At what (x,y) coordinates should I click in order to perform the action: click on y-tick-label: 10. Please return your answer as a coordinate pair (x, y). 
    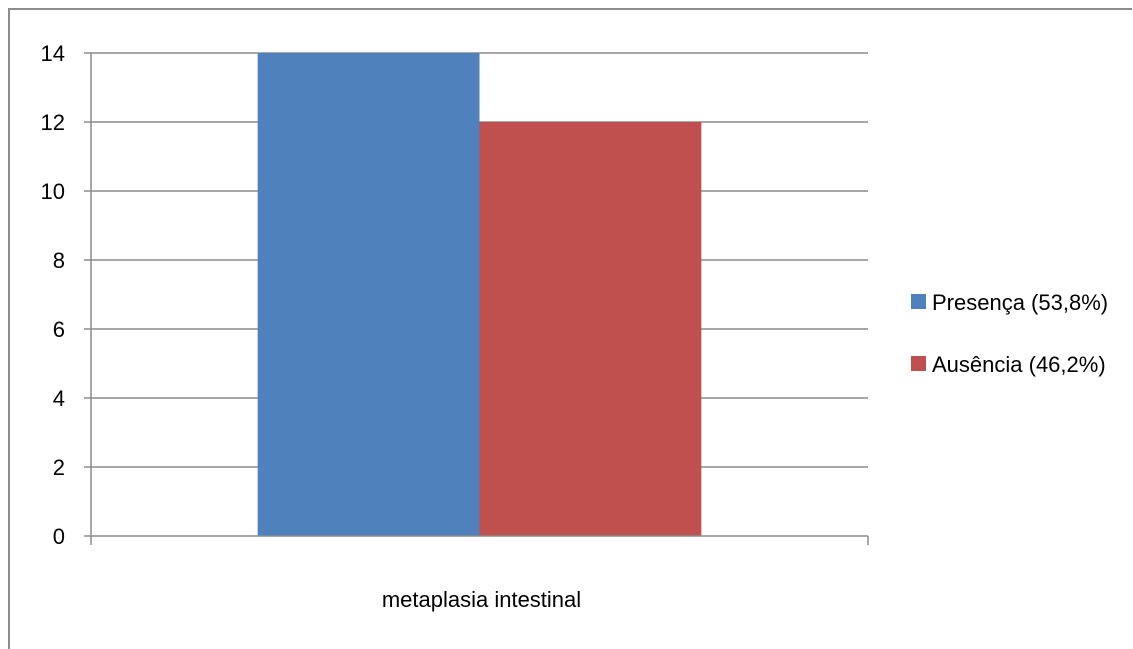
    Looking at the image, I should click on (53, 191).